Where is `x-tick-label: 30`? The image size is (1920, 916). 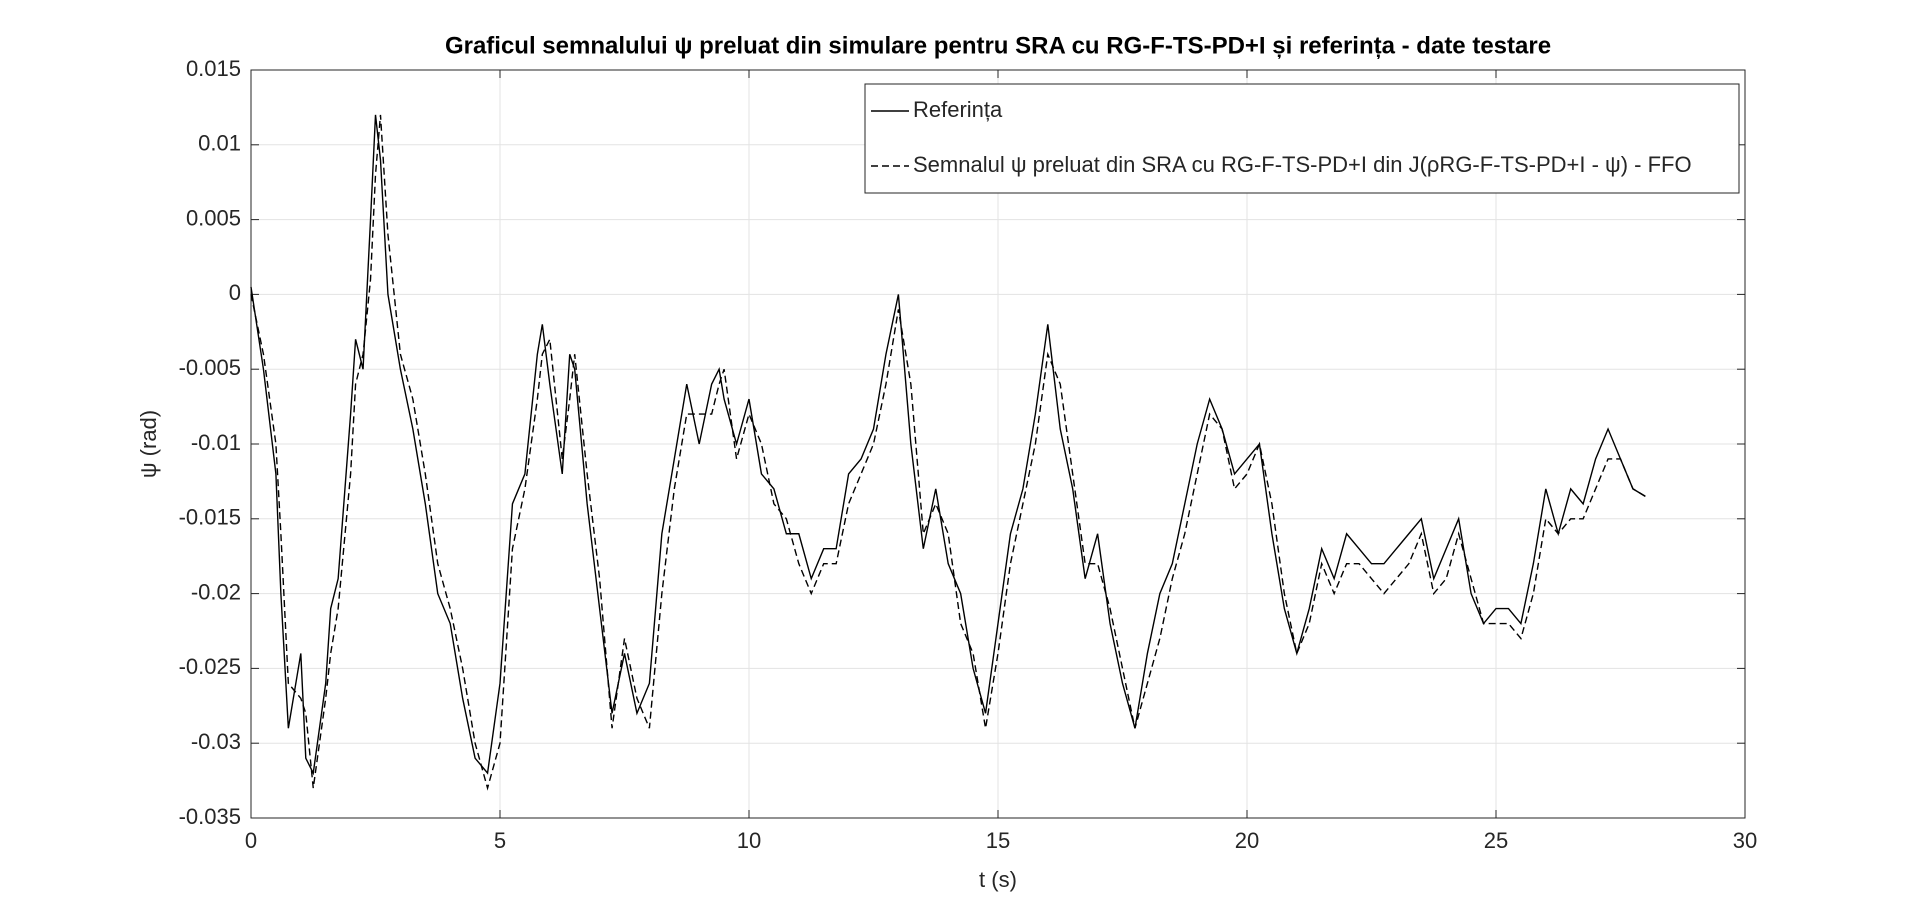 x-tick-label: 30 is located at coordinates (1745, 840).